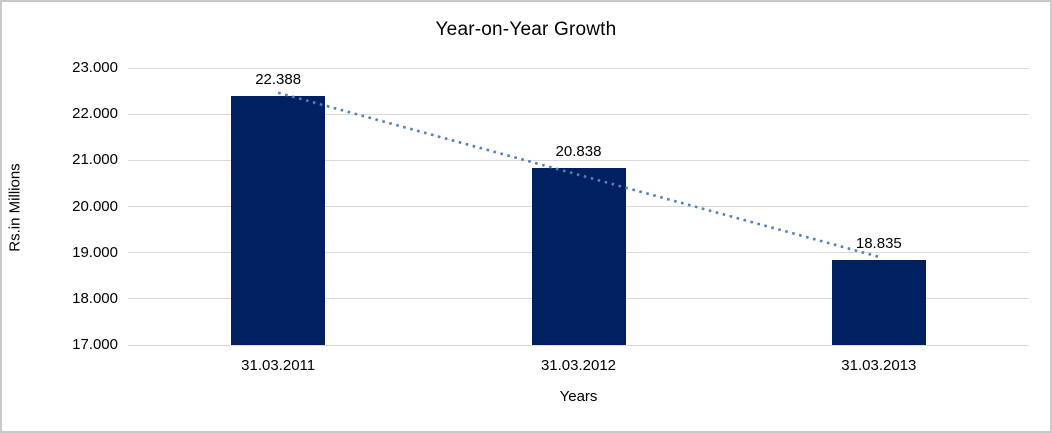 The height and width of the screenshot is (433, 1052). I want to click on bar-data-label: 20.838, so click(578, 151).